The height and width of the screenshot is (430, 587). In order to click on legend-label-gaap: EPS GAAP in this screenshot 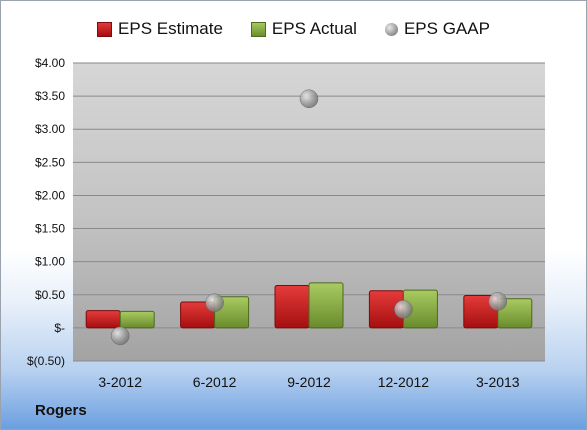, I will do `click(446, 28)`.